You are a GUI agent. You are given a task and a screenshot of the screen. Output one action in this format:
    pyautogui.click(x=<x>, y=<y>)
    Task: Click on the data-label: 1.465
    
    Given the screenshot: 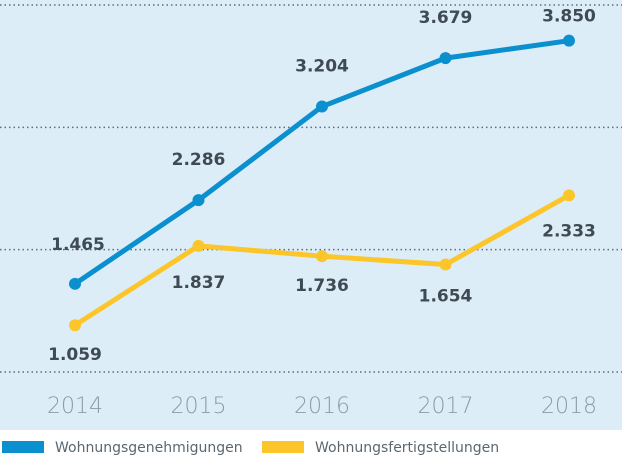 What is the action you would take?
    pyautogui.click(x=78, y=245)
    